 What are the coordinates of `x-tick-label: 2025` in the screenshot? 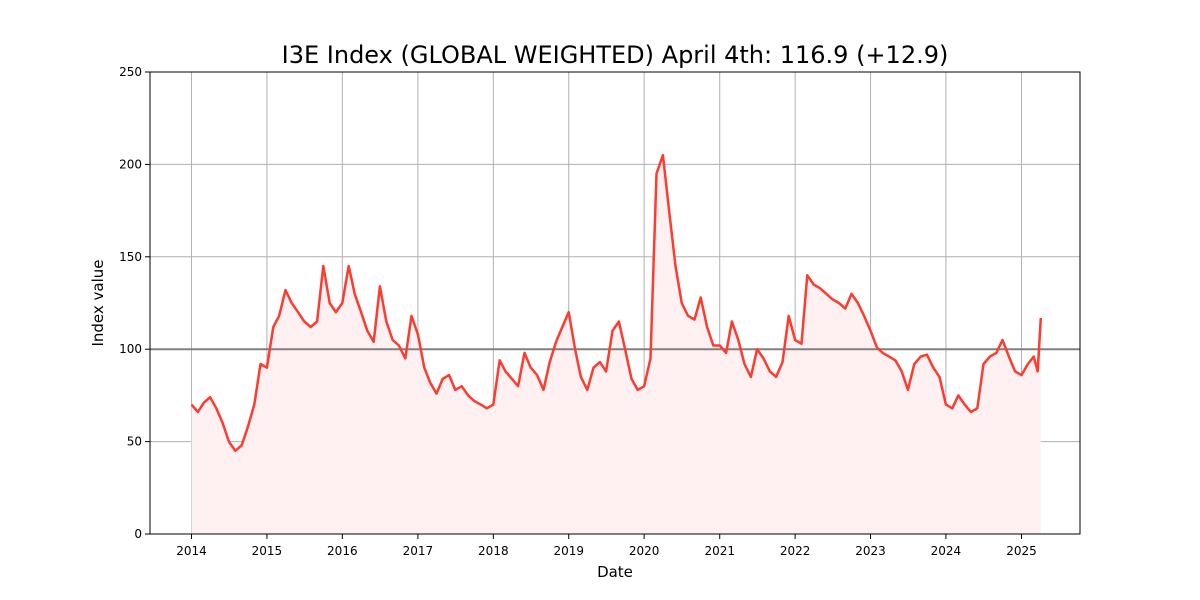 It's located at (1021, 551).